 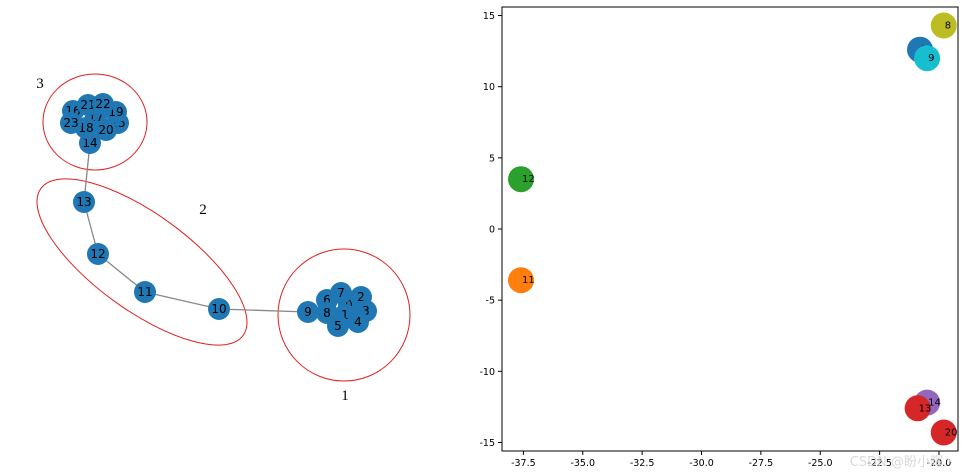 What do you see at coordinates (931, 58) in the screenshot?
I see `scatter-point-label-9: 9` at bounding box center [931, 58].